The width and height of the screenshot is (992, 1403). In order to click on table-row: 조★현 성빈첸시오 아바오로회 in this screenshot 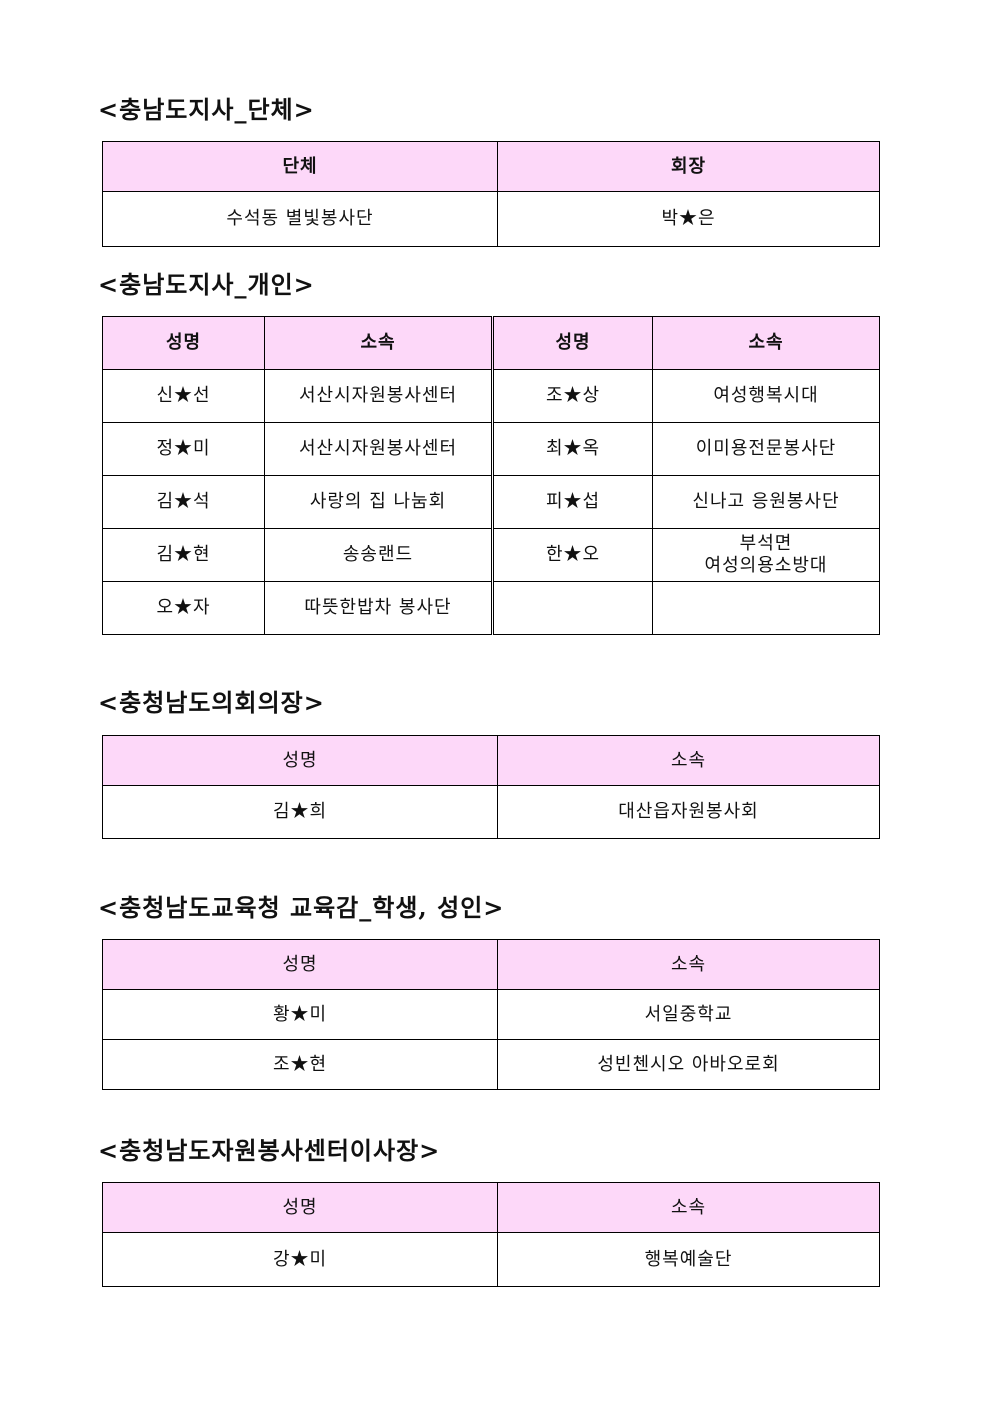, I will do `click(491, 1064)`.